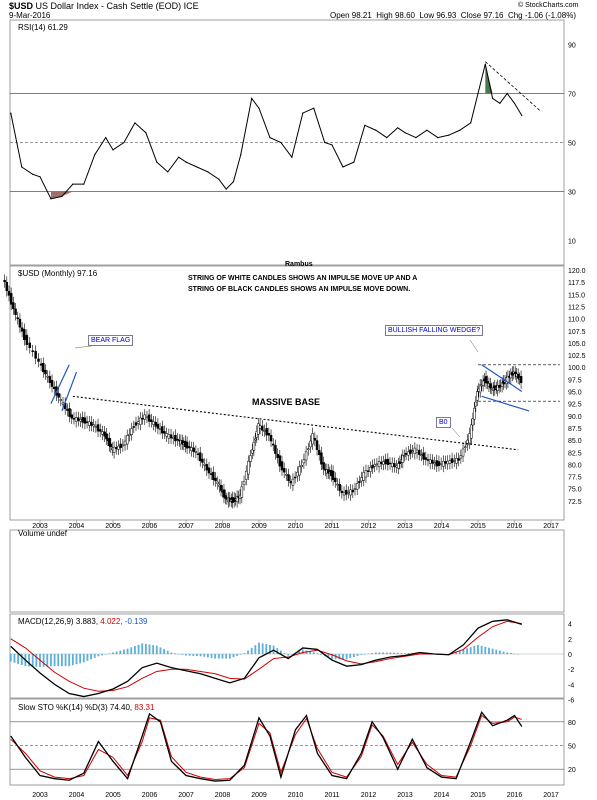 This screenshot has width=597, height=800. I want to click on macd-tick-label: -6, so click(571, 701).